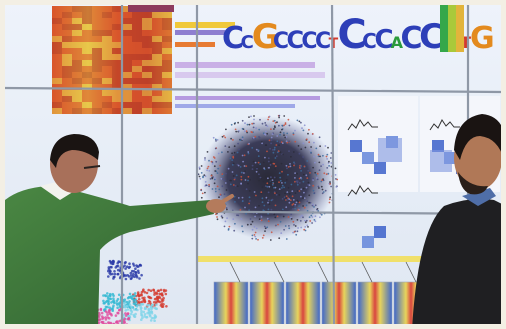 The width and height of the screenshot is (506, 329). Describe the element at coordinates (459, 221) in the screenshot. I see `person-right` at that location.